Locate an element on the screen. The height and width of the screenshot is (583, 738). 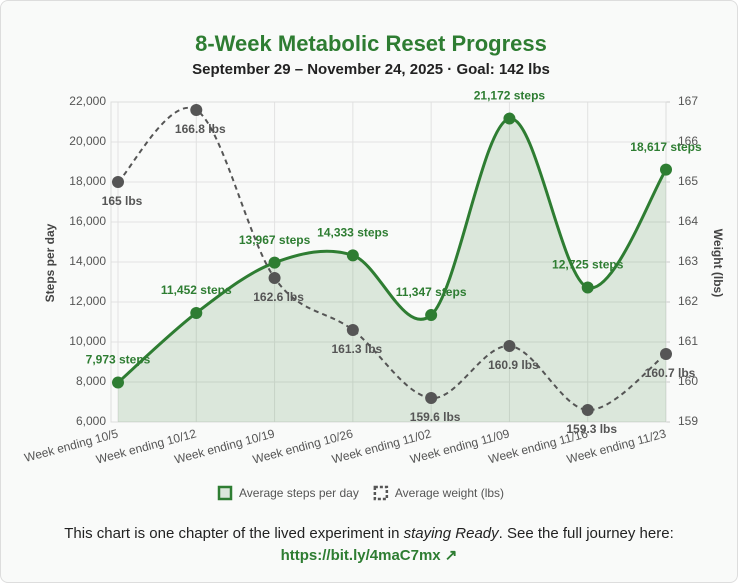
y2-tick-label: 163 is located at coordinates (688, 261).